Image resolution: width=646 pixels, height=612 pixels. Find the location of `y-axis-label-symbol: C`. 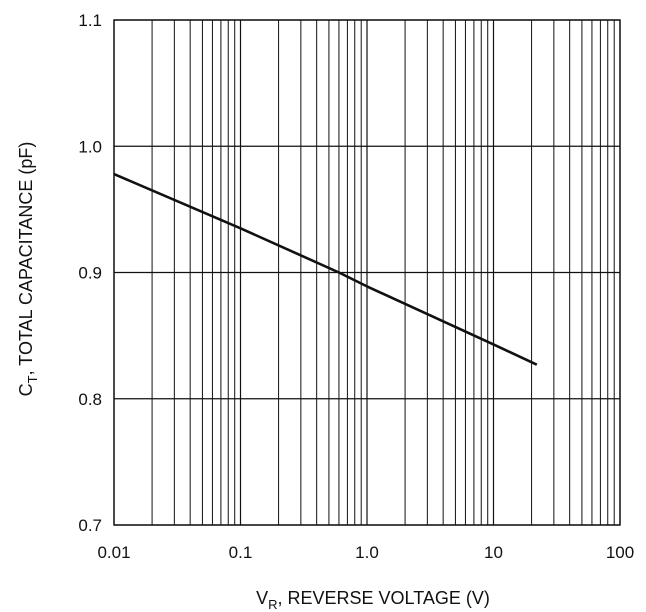

y-axis-label-symbol: C is located at coordinates (26, 389).